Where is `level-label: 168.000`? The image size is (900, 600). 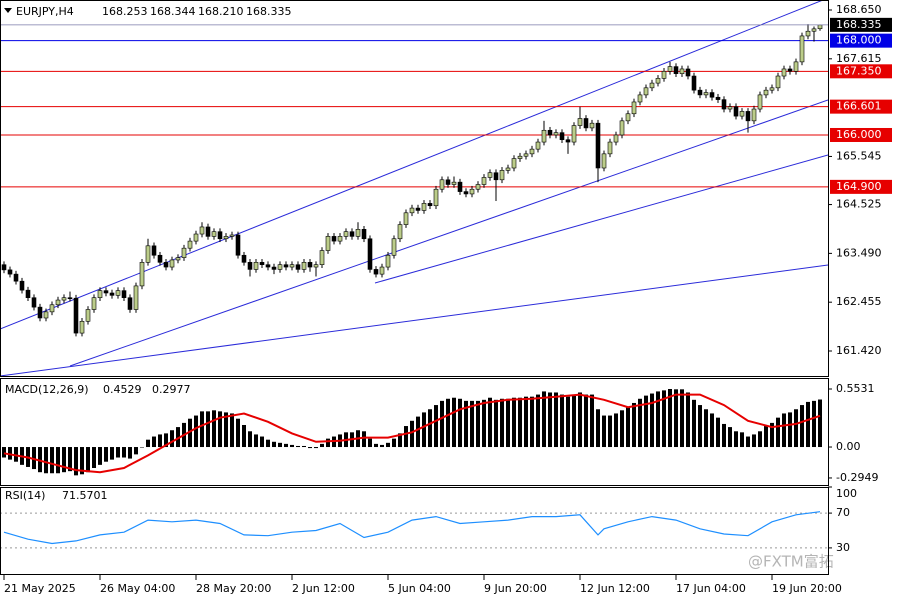
level-label: 168.000 is located at coordinates (859, 40).